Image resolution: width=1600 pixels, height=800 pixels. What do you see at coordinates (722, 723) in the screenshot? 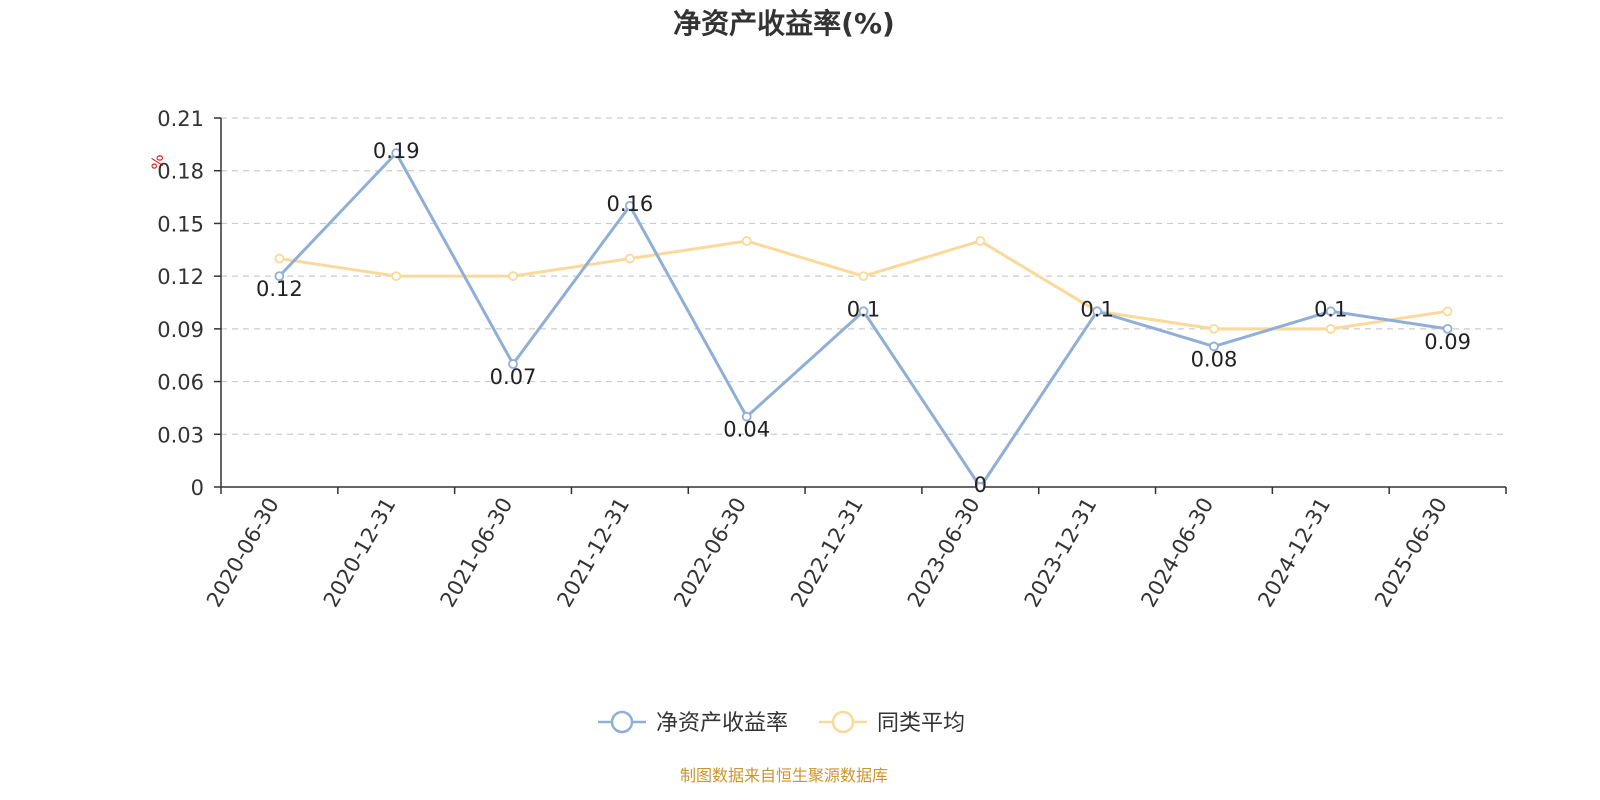
I see `legend-label-0: 净资产收益率` at bounding box center [722, 723].